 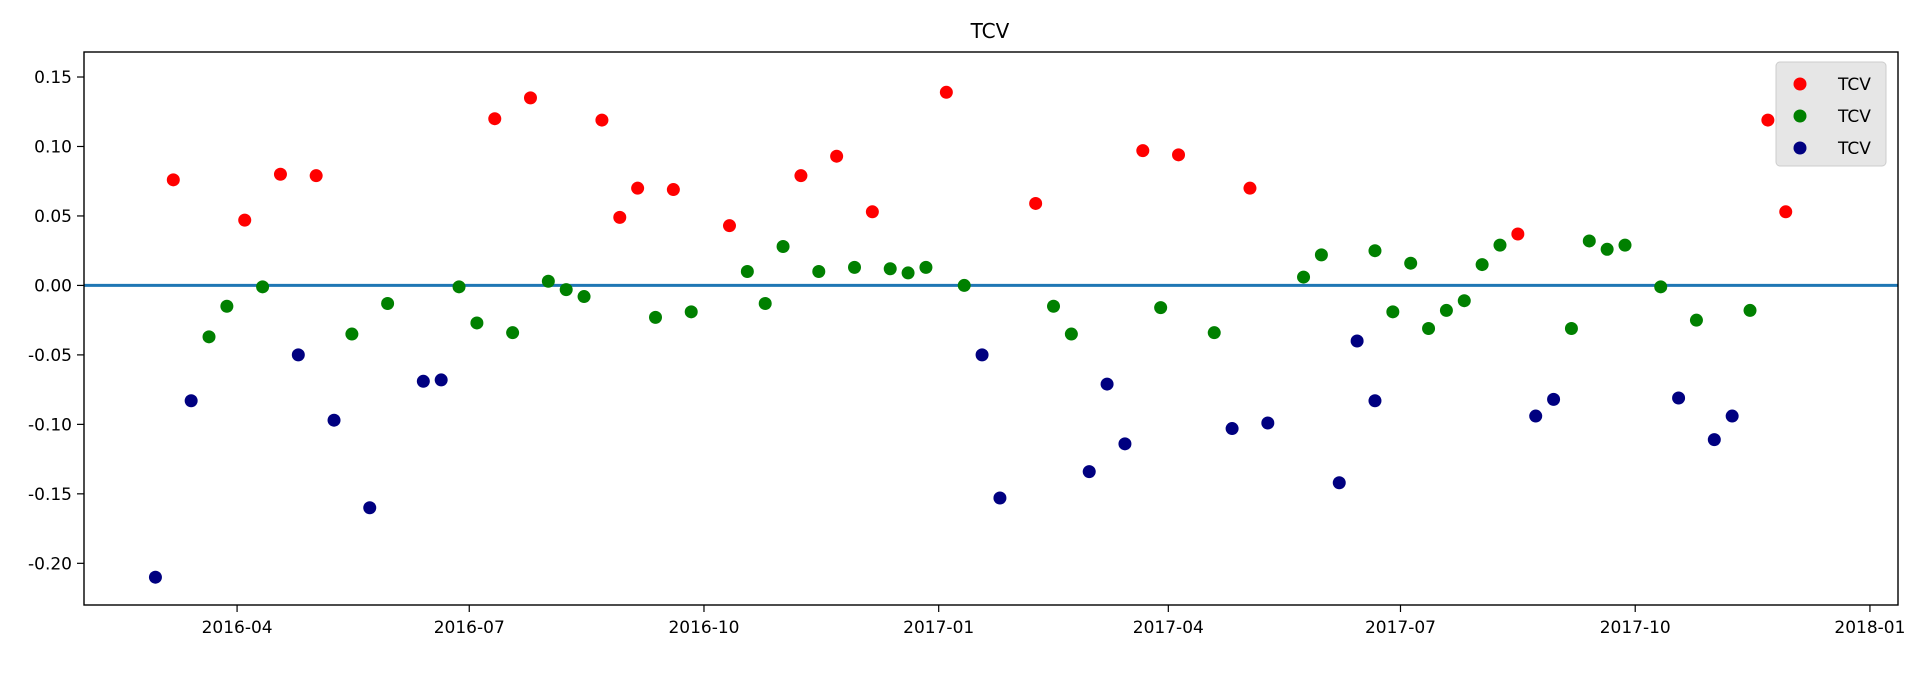 What do you see at coordinates (56, 321) in the screenshot?
I see `y-axis: 0.15 0.10 0.05 0.00 -0.05 -0.10 -0.15 -0.20` at bounding box center [56, 321].